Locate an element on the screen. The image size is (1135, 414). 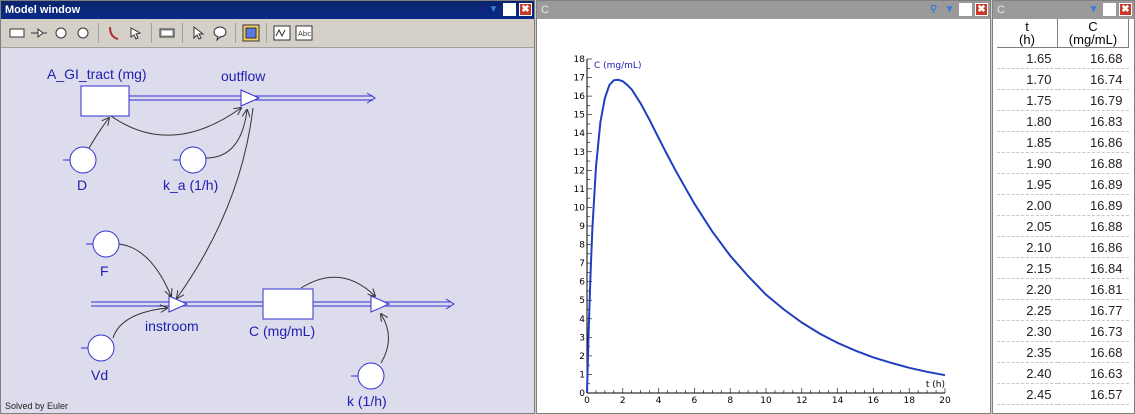
flow-tool-icon is located at coordinates (39, 33).